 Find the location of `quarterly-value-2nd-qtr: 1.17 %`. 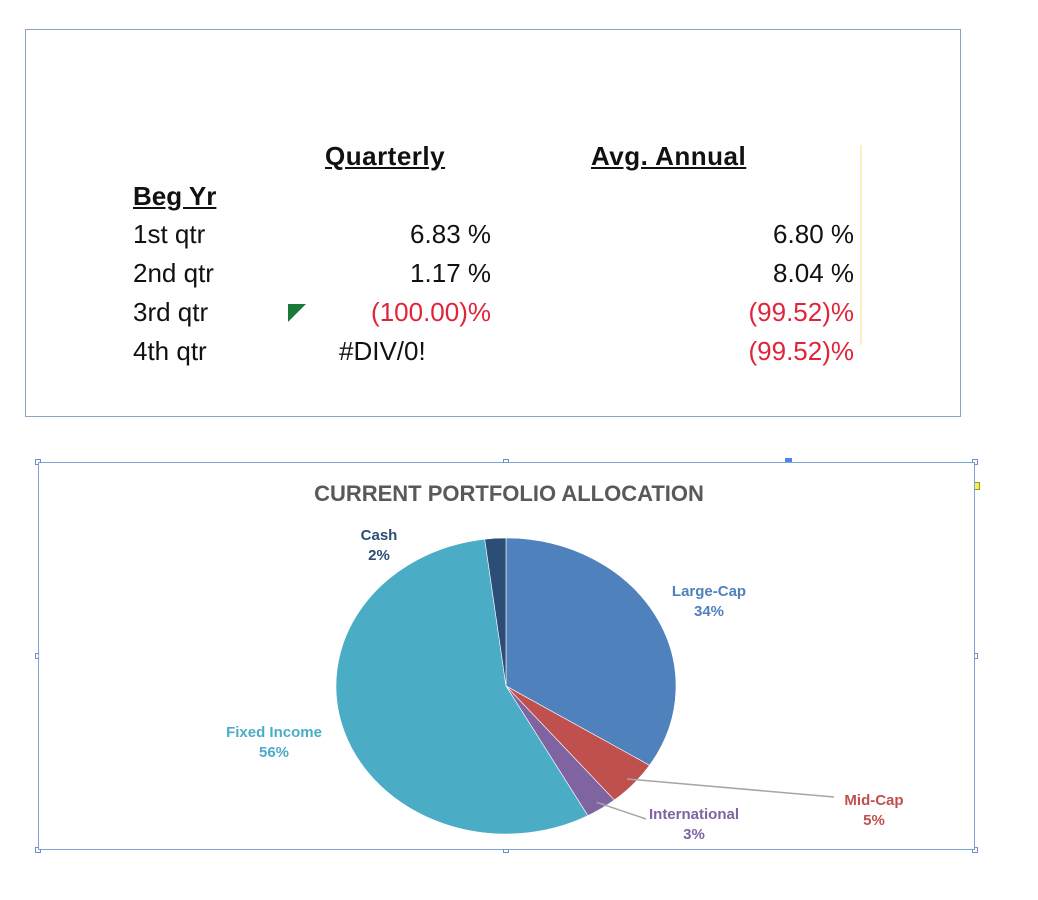

quarterly-value-2nd-qtr: 1.17 % is located at coordinates (450, 273).